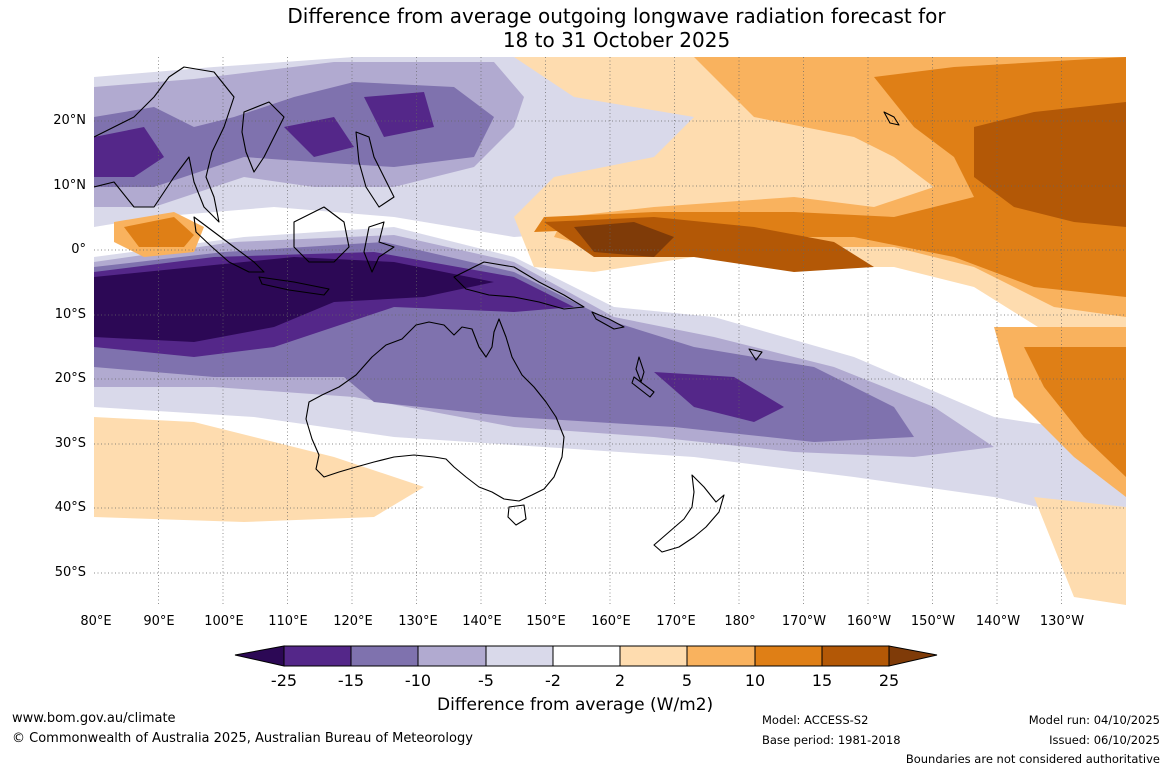 The width and height of the screenshot is (1173, 770). Describe the element at coordinates (740, 621) in the screenshot. I see `lon-label: 180°` at that location.